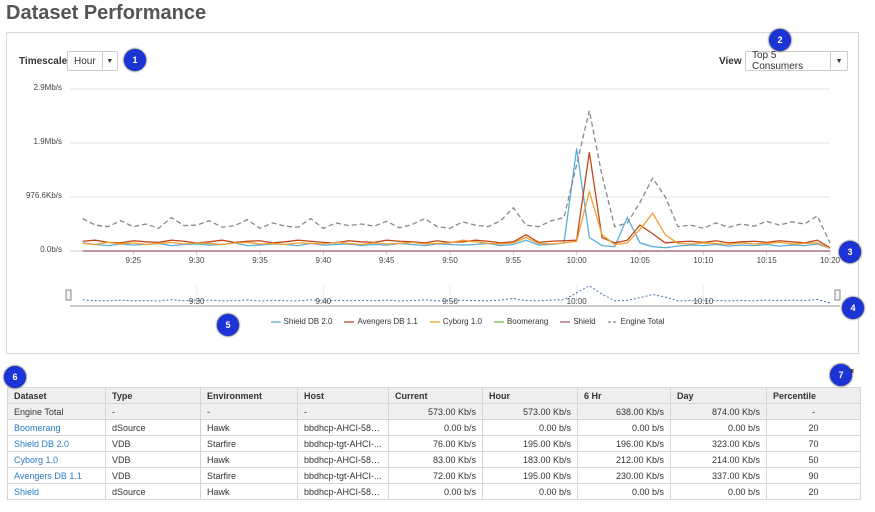 Image resolution: width=875 pixels, height=512 pixels. What do you see at coordinates (197, 260) in the screenshot?
I see `x-tick-label: 9:30` at bounding box center [197, 260].